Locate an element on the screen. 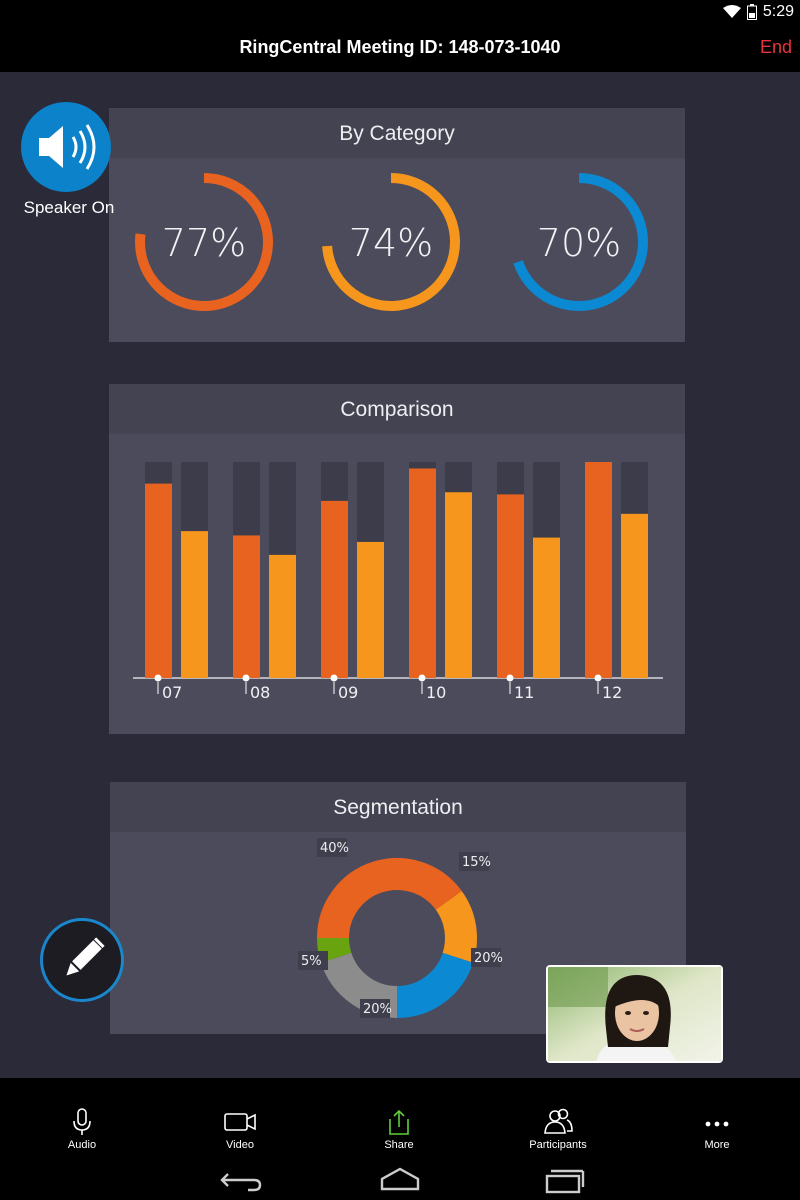 This screenshot has width=800, height=1200. navigation-bar is located at coordinates (400, 1179).